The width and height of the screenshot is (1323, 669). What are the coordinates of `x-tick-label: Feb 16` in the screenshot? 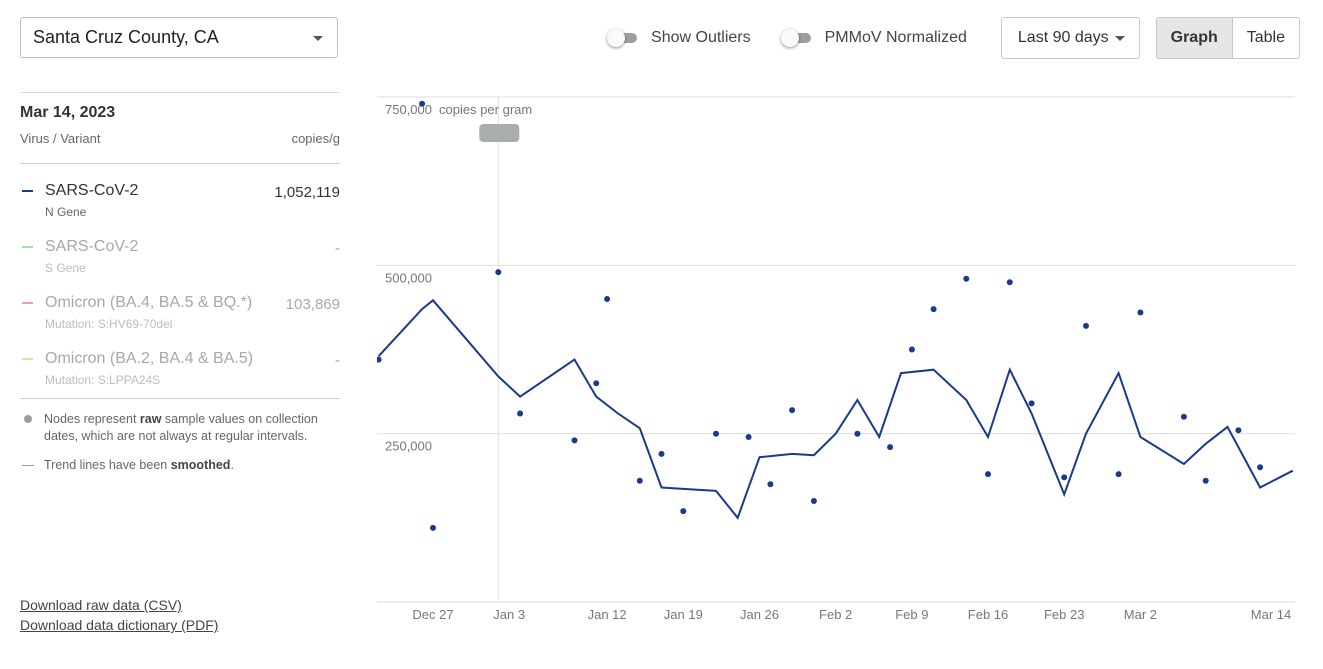 It's located at (988, 614).